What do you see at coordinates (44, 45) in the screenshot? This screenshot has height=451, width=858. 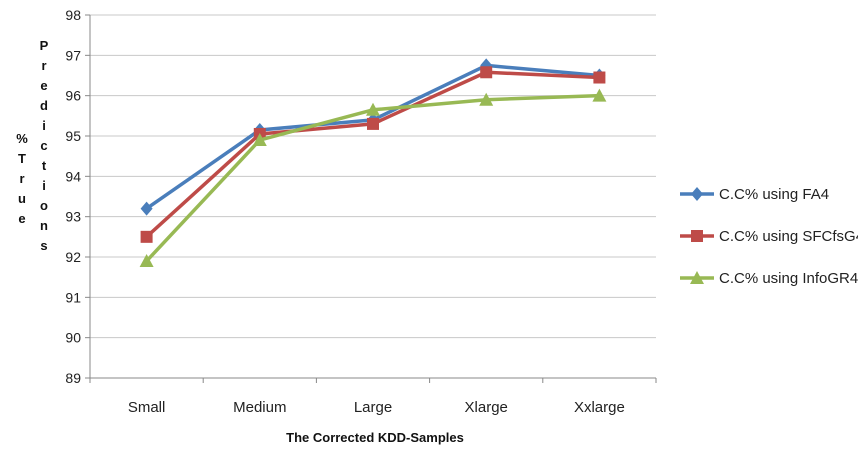 I see `y-axis-label-char: P` at bounding box center [44, 45].